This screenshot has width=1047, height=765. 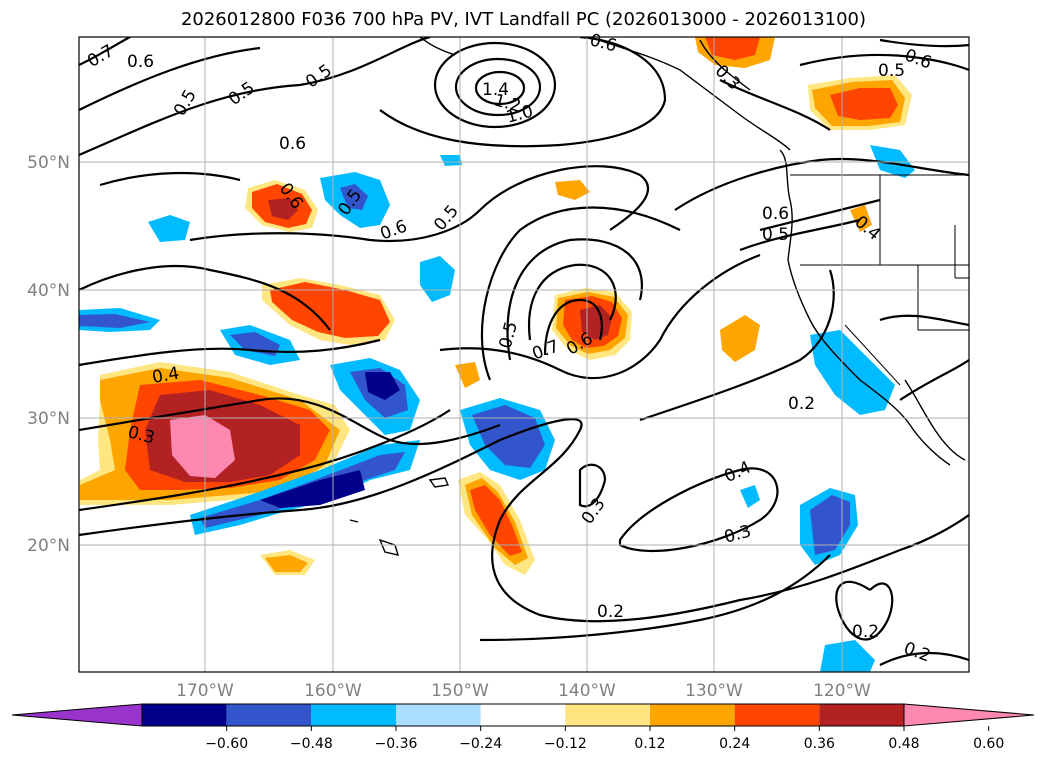 I want to click on colorbar-tick-label: 0.48, so click(x=903, y=744).